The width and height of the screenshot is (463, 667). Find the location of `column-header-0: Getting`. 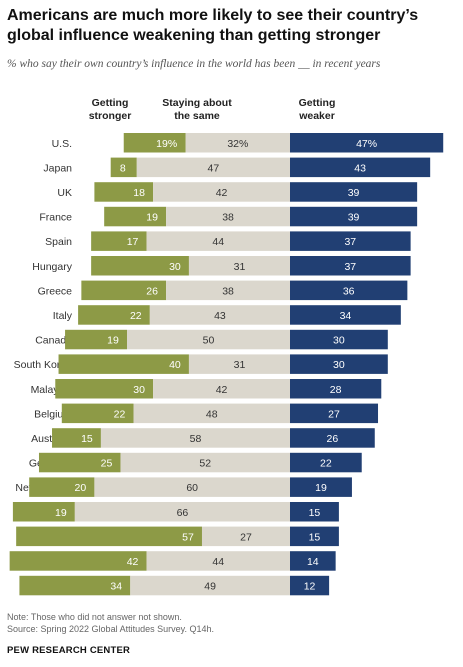

column-header-0: Getting is located at coordinates (110, 103).